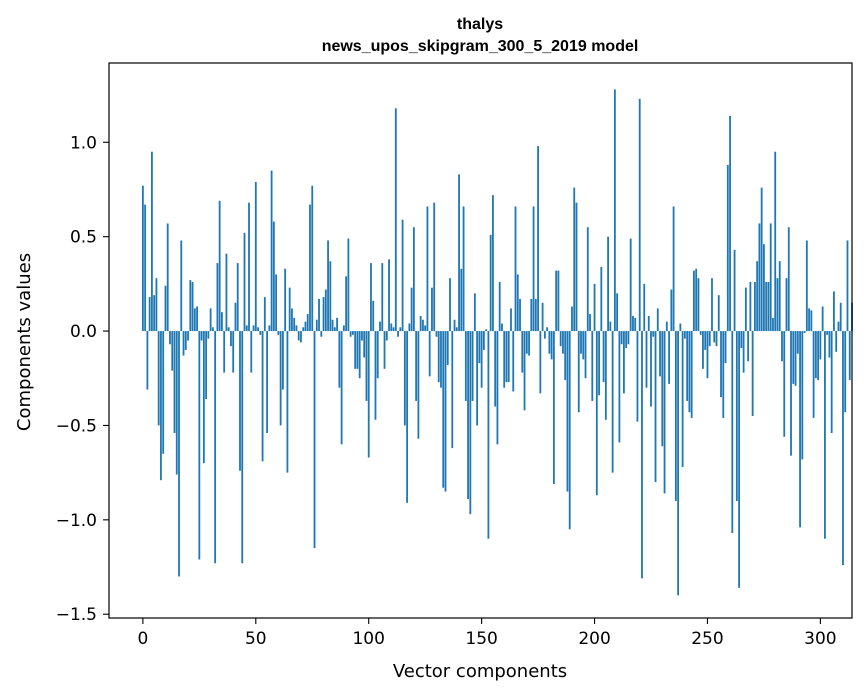 This screenshot has height=696, width=867. What do you see at coordinates (594, 639) in the screenshot?
I see `x-tick-label: 200` at bounding box center [594, 639].